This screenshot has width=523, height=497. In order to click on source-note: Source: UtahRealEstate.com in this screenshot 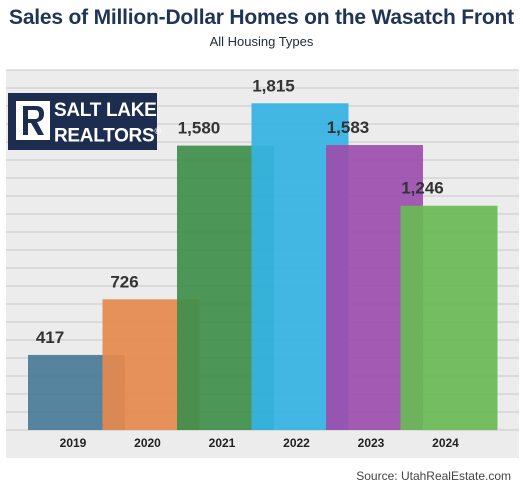, I will do `click(433, 476)`.